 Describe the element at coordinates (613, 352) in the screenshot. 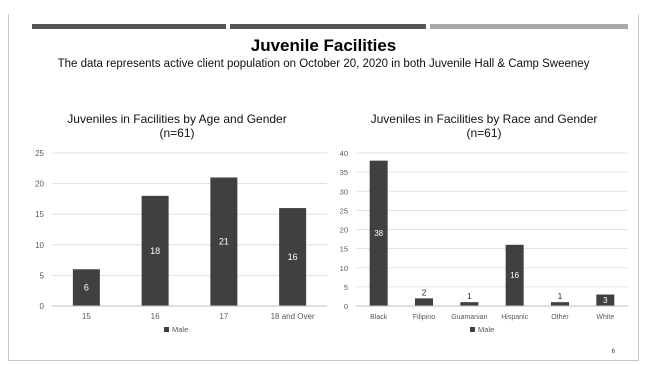

I see `page-number: 6` at that location.